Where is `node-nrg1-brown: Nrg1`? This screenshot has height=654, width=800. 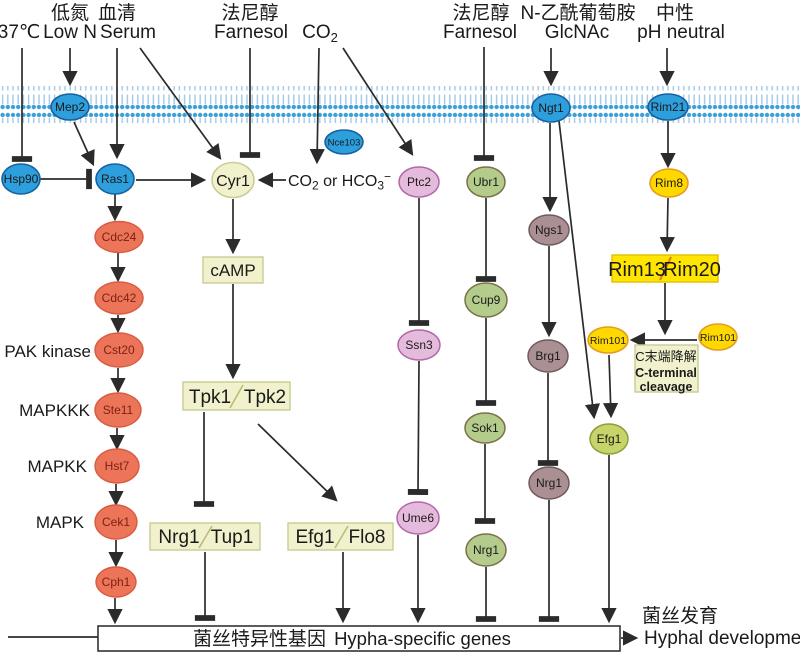 node-nrg1-brown: Nrg1 is located at coordinates (549, 483).